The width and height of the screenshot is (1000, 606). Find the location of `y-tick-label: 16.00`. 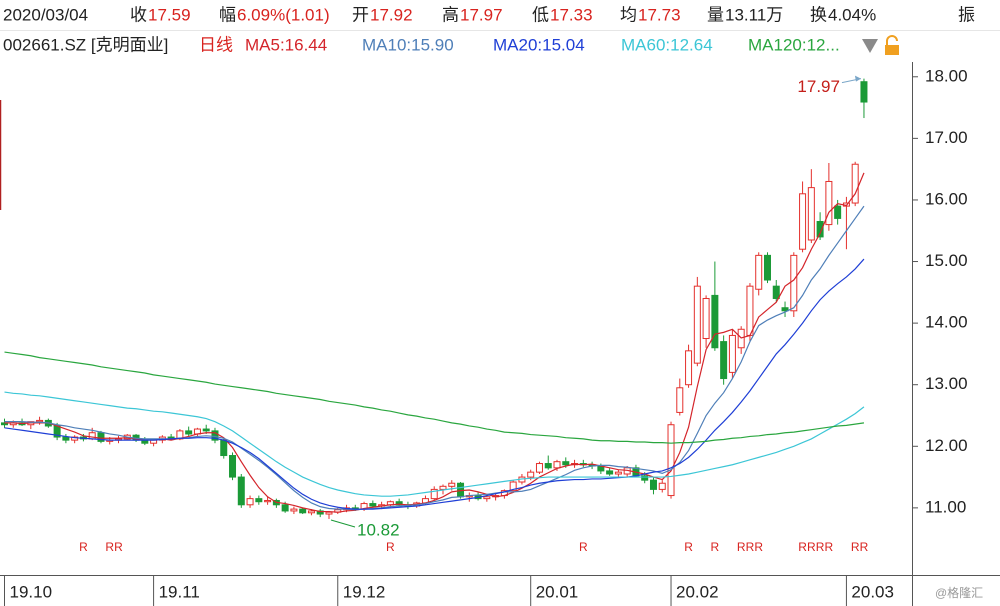

y-tick-label: 16.00 is located at coordinates (946, 198).